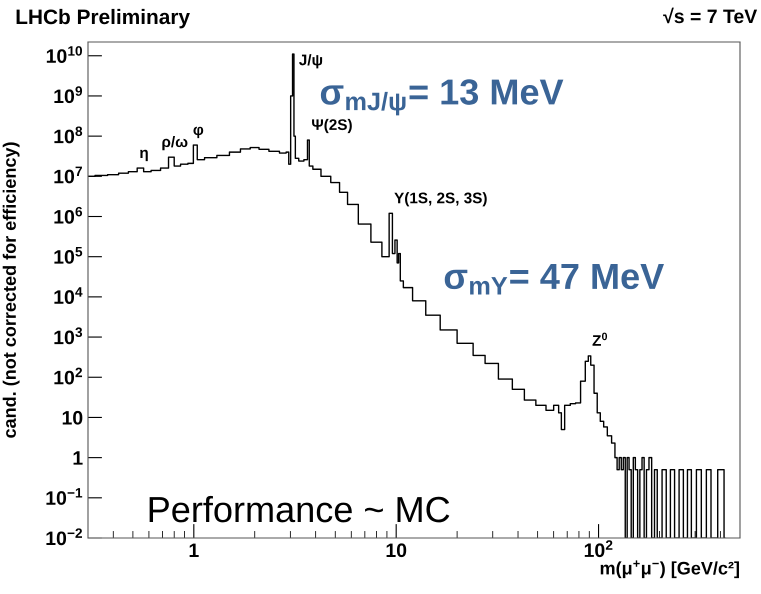 Image resolution: width=761 pixels, height=594 pixels. I want to click on annotation: Z$^{0}$, so click(600, 339).